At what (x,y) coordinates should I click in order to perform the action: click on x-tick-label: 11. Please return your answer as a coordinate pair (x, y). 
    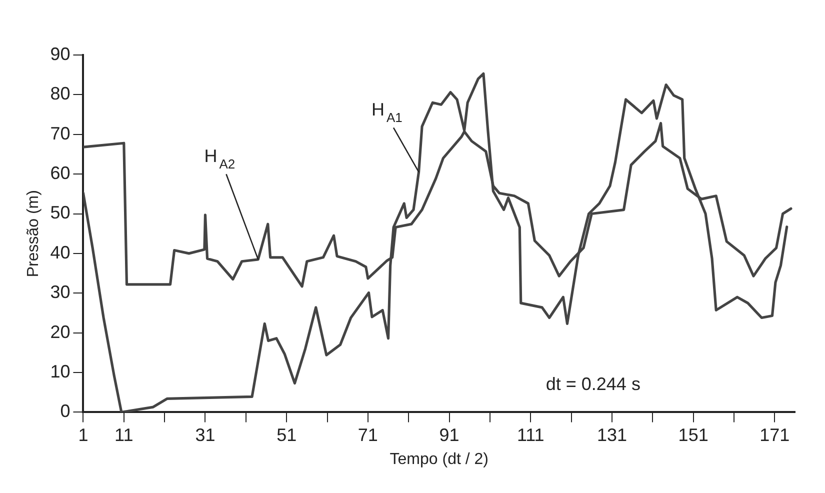
    Looking at the image, I should click on (124, 434).